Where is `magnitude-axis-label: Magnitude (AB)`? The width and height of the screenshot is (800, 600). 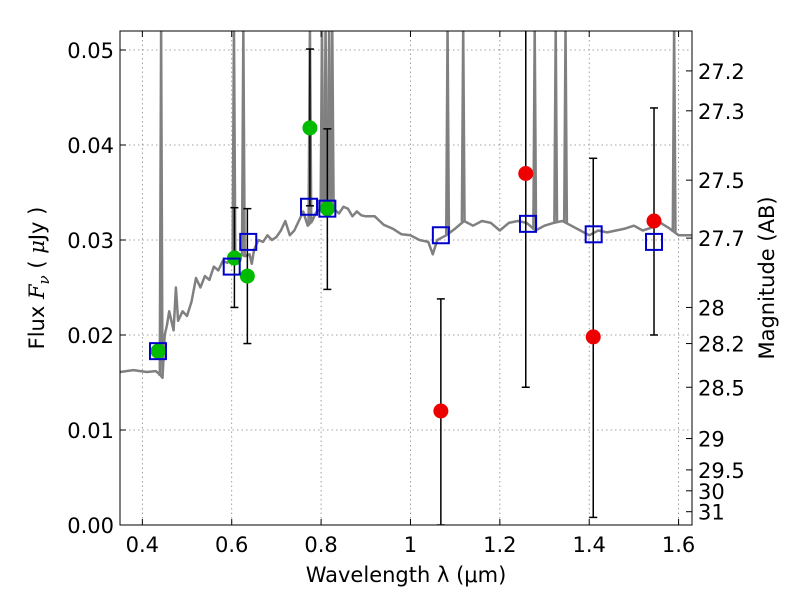 magnitude-axis-label: Magnitude (AB) is located at coordinates (767, 277).